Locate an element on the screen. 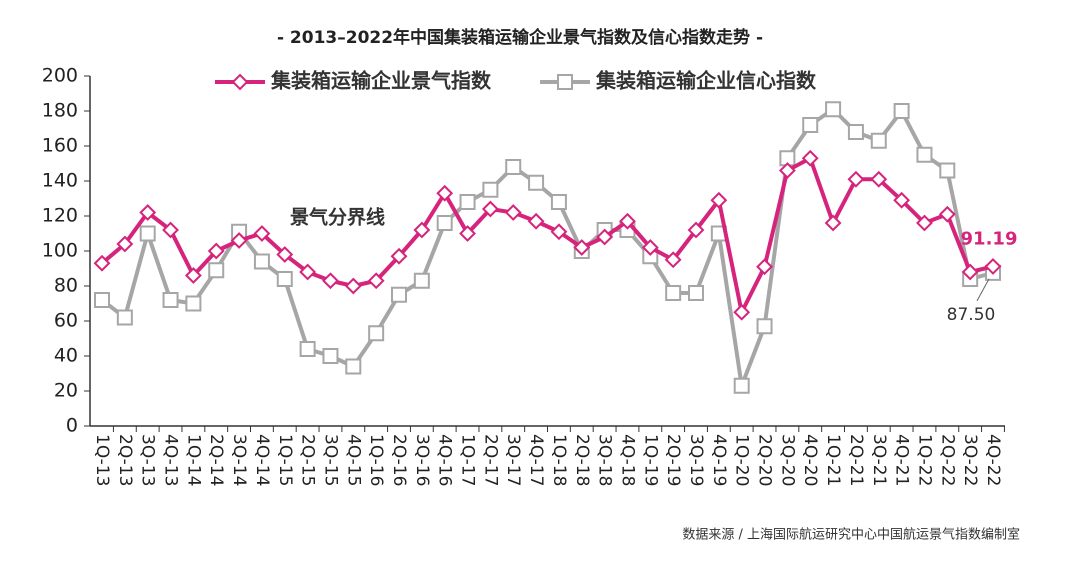 Image resolution: width=1080 pixels, height=565 pixels. x-tick-label: 1Q-13 is located at coordinates (102, 460).